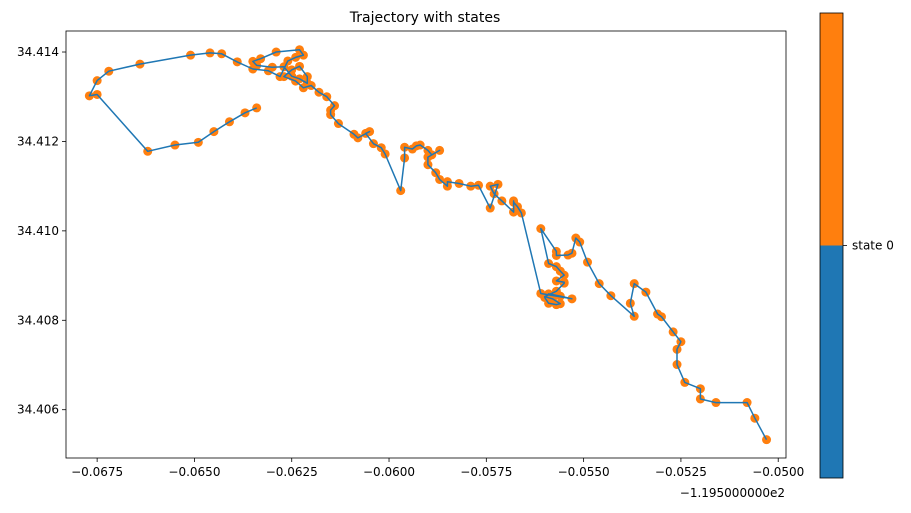  I want to click on x-tick-label: −0.0525, so click(681, 472).